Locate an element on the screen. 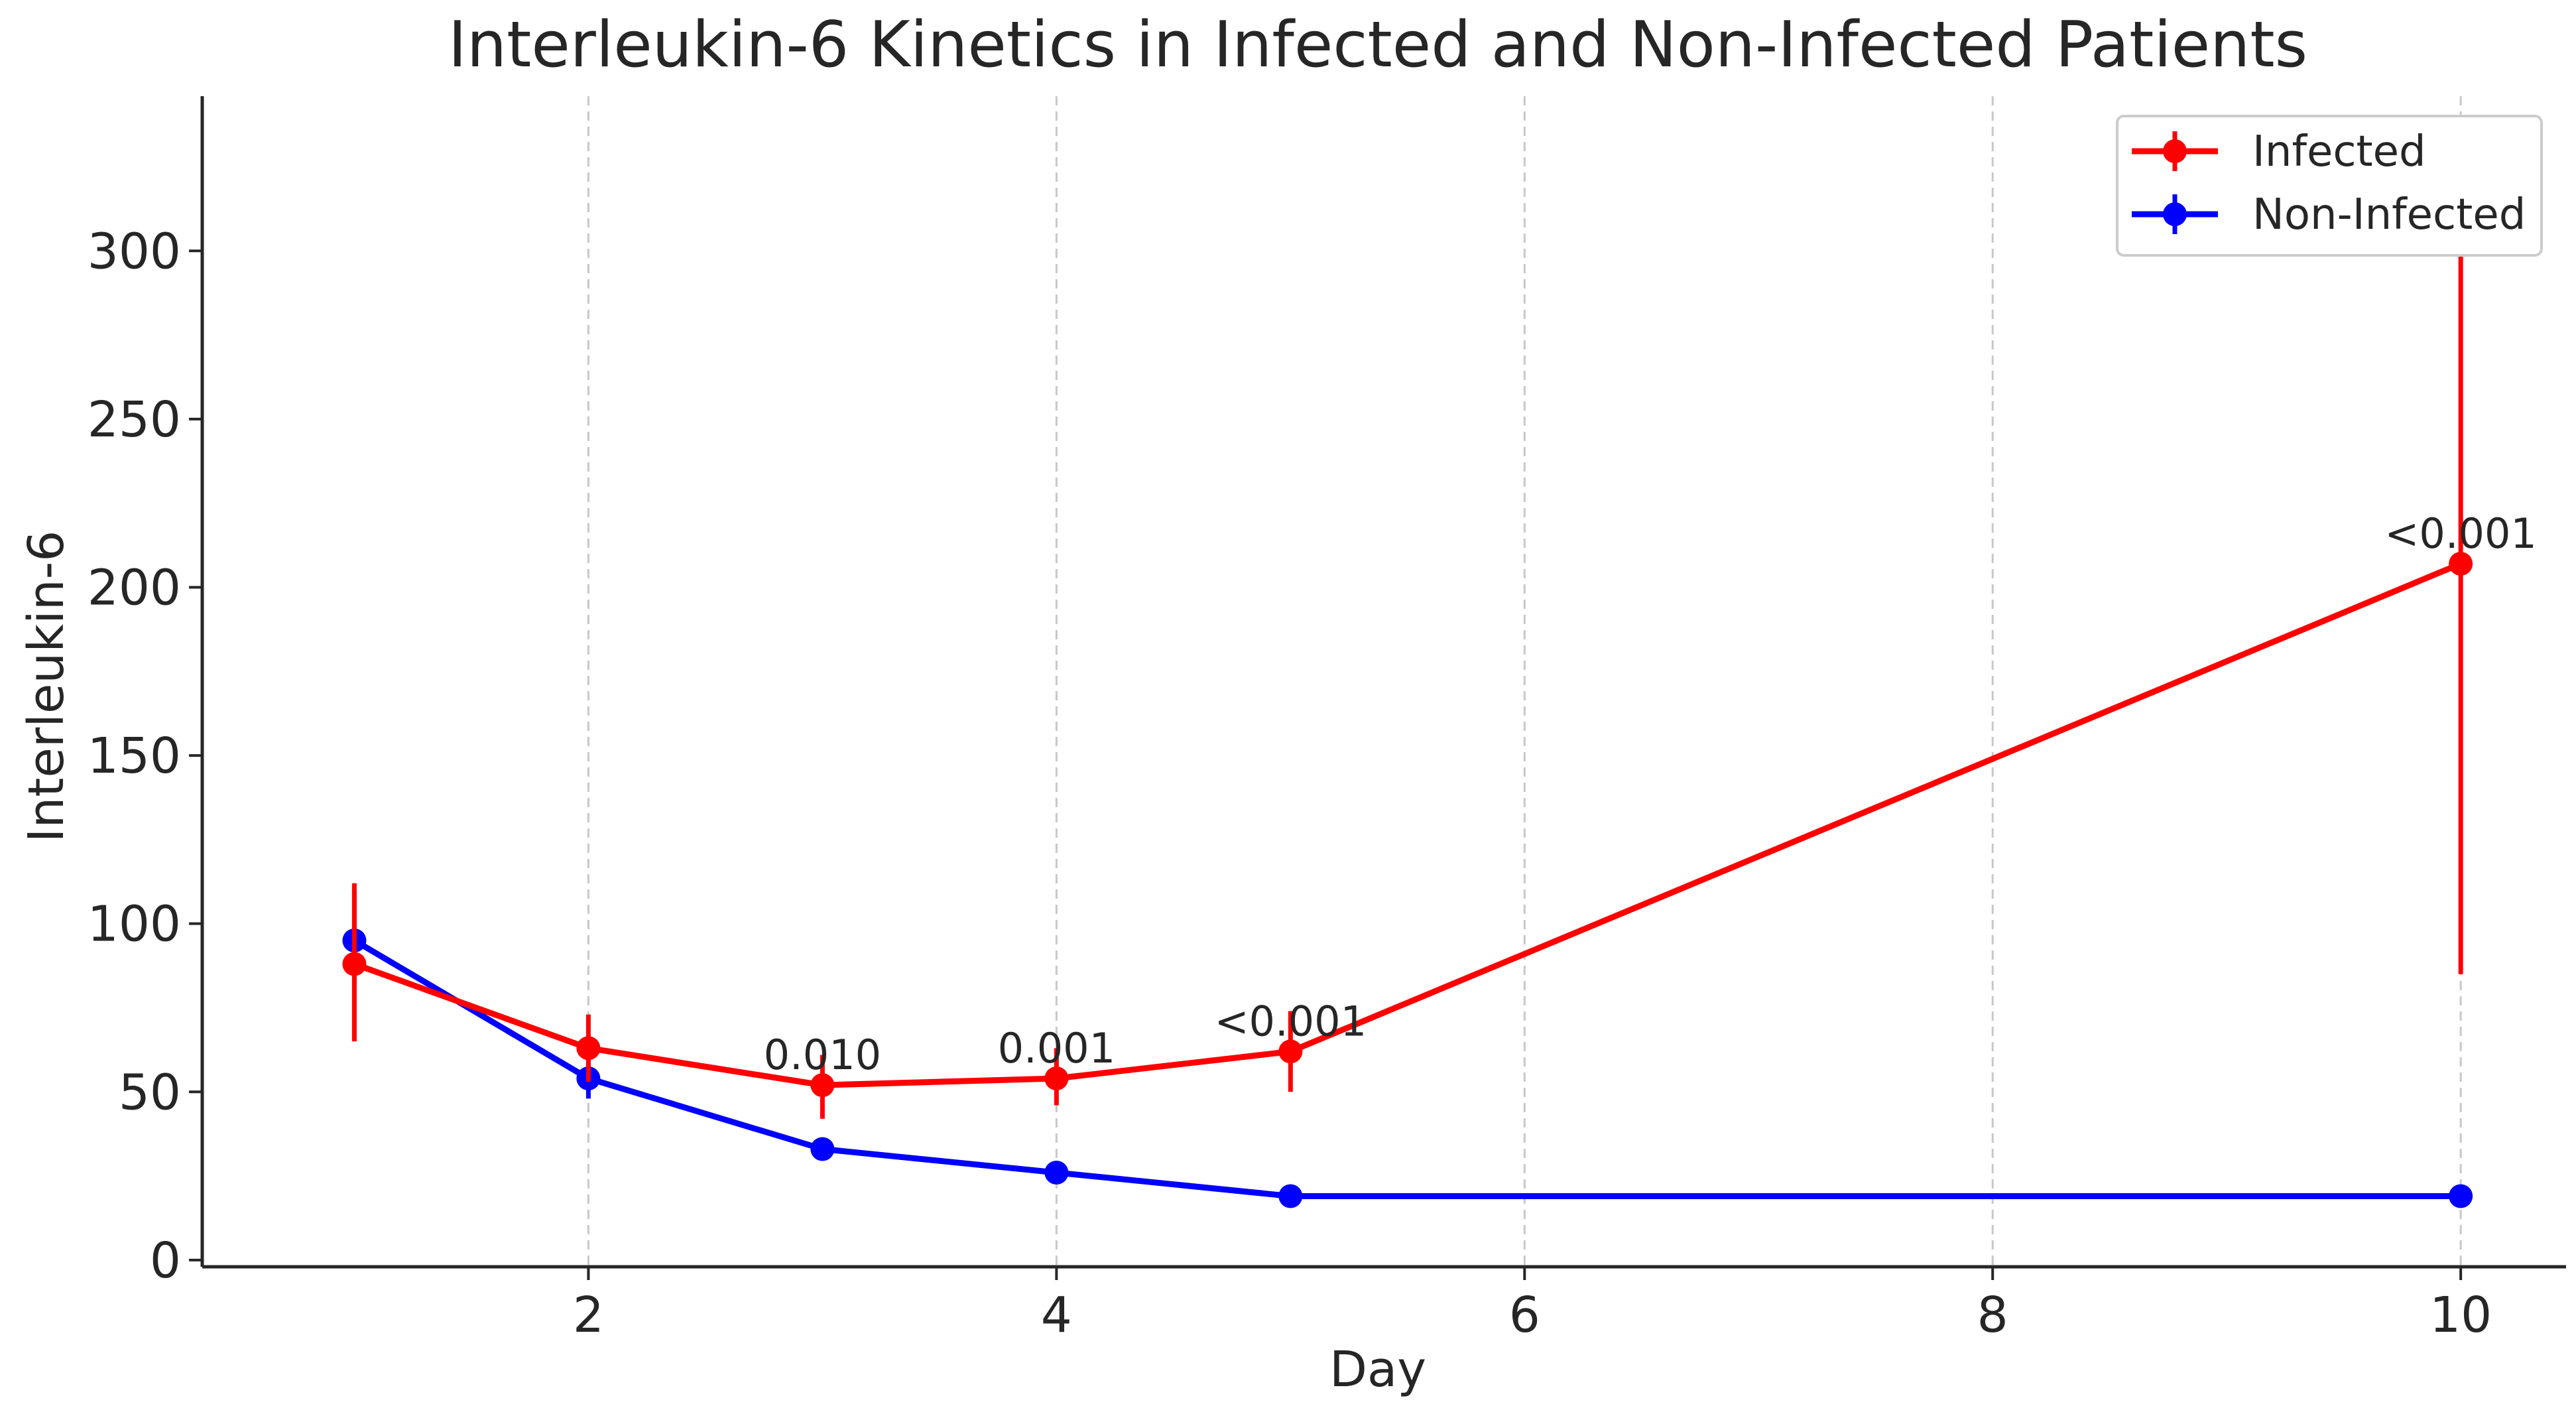  y-tick-label: 150 is located at coordinates (134, 756).